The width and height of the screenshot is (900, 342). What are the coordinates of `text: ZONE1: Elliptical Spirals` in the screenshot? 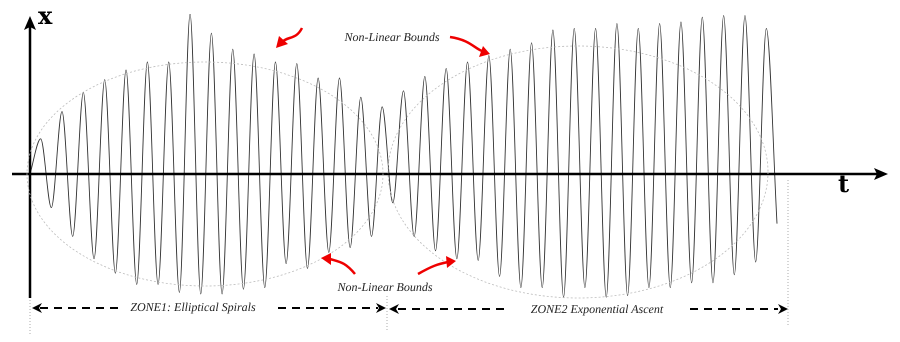 It's located at (193, 307).